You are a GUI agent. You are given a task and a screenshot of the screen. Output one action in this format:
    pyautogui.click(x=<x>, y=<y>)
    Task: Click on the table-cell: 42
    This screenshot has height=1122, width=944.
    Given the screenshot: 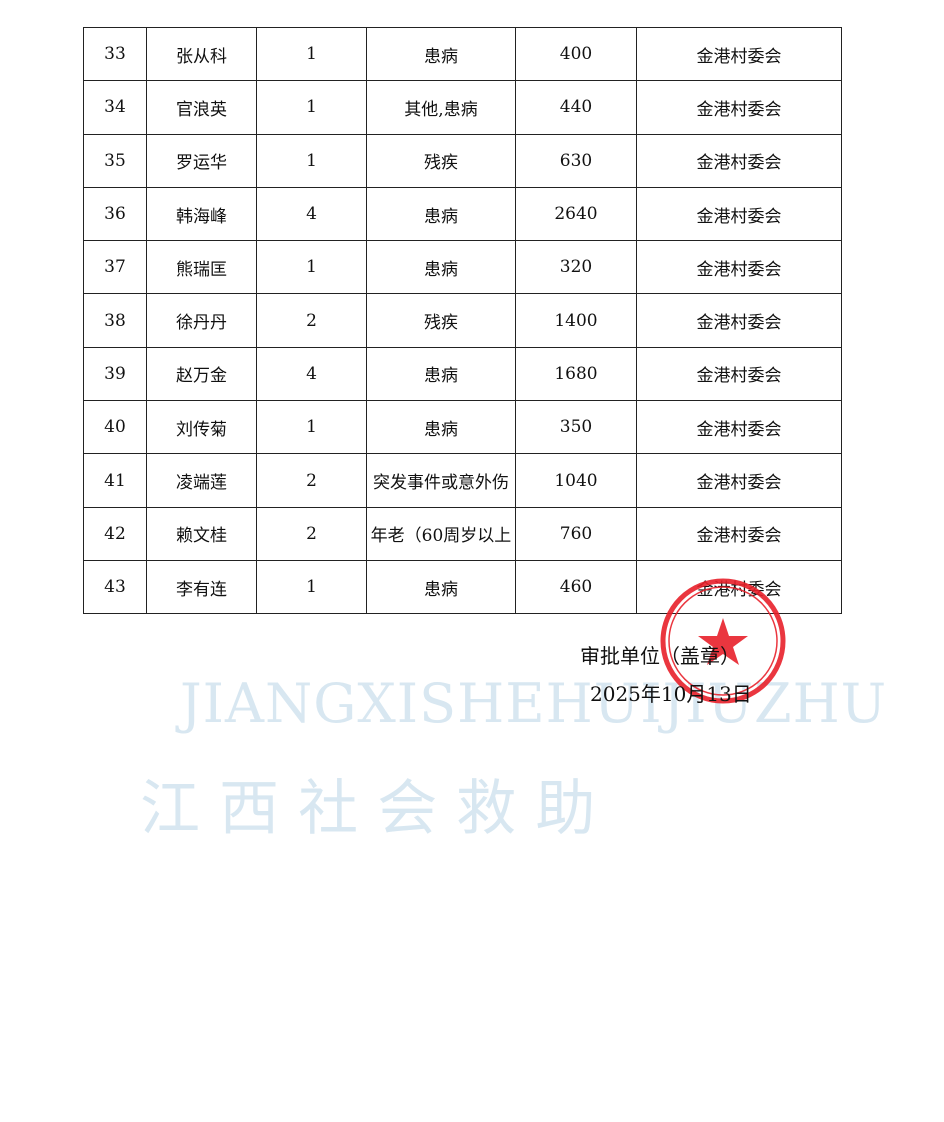 What is the action you would take?
    pyautogui.click(x=115, y=533)
    